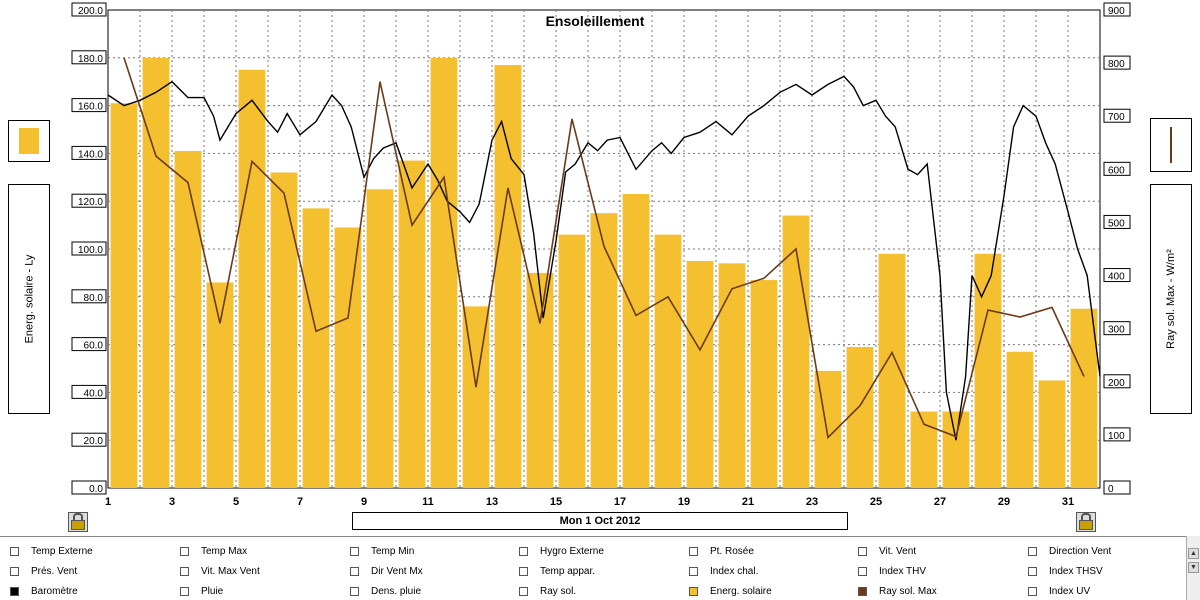 The image size is (1200, 600). I want to click on right-axis-label-box: Ray sol. Max - W/m², so click(1171, 299).